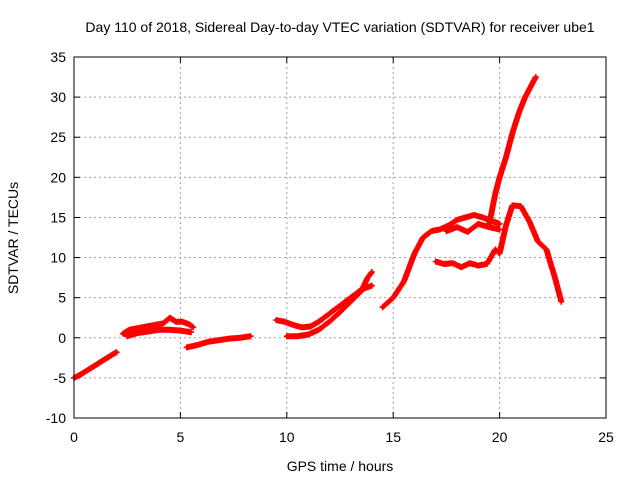 The image size is (640, 480). What do you see at coordinates (512, 151) in the screenshot?
I see `series-arc10` at bounding box center [512, 151].